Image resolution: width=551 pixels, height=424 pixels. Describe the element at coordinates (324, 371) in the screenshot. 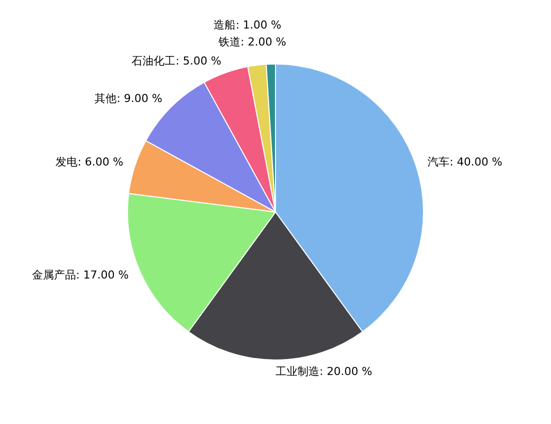

I see `slice-label: 工业制造: 20.00 %` at that location.